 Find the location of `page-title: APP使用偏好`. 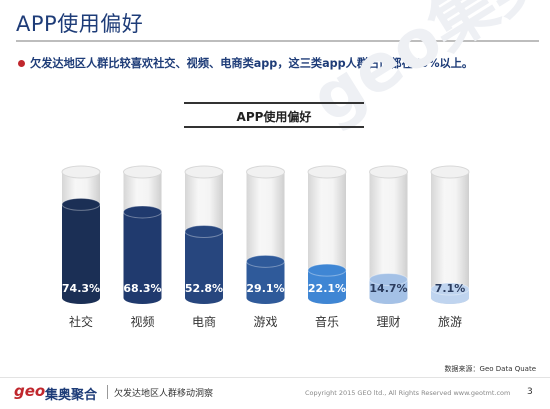

page-title: APP使用偏好 is located at coordinates (80, 24).